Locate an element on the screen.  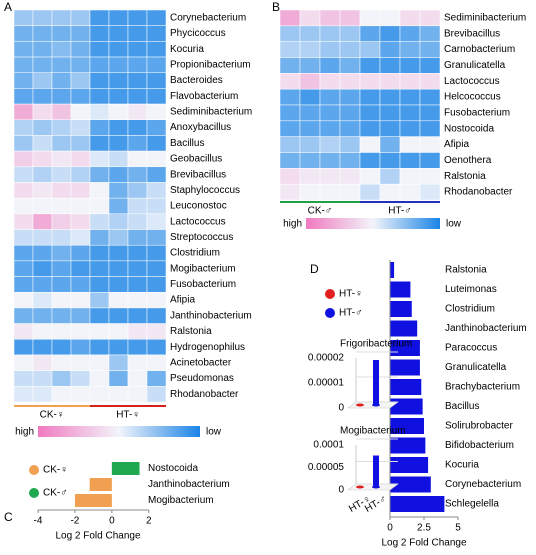
x-tick-label: 0 is located at coordinates (112, 521).